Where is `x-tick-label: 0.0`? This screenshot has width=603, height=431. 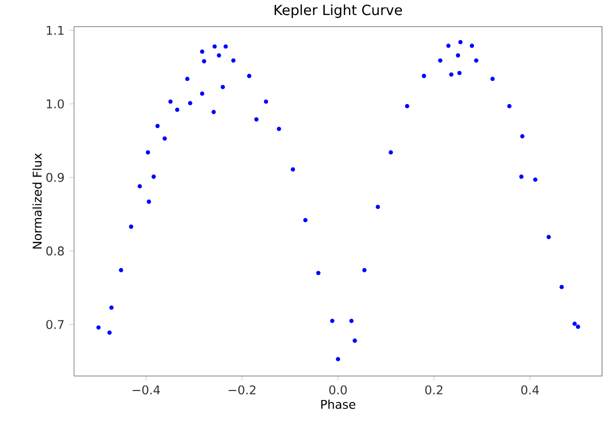
x-tick-label: 0.0 is located at coordinates (338, 389).